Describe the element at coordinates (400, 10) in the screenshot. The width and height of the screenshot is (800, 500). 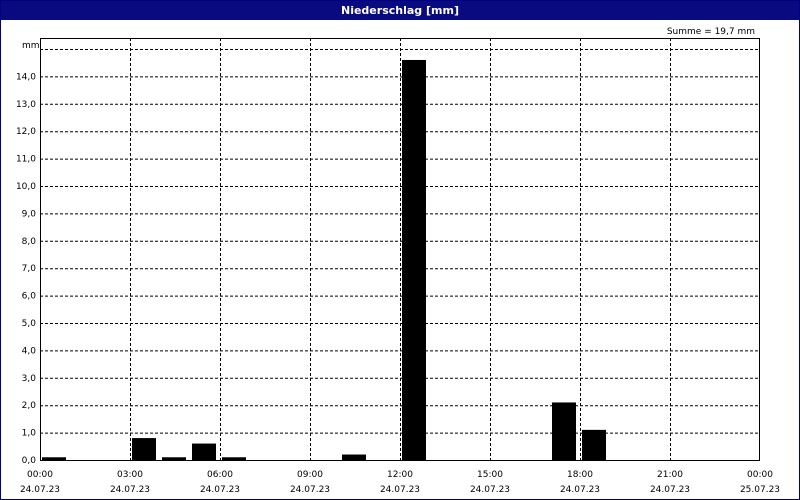
I see `chart-title: Niederschlag [mm]` at that location.